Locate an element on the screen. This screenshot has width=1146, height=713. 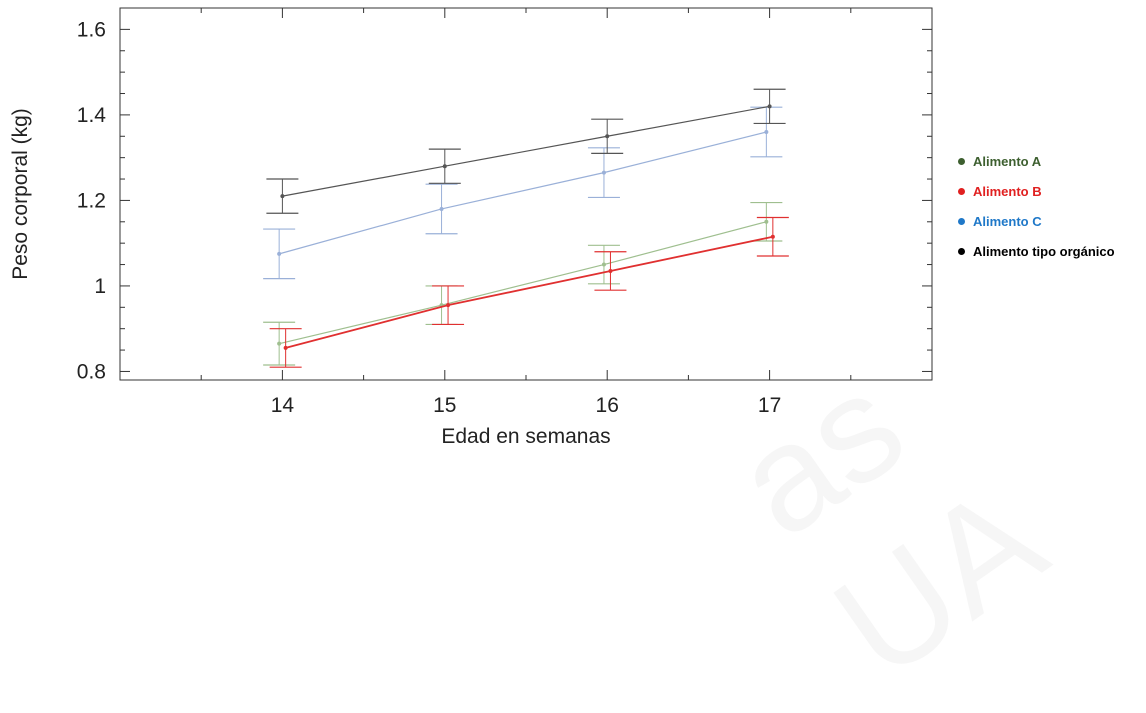
series-alimento-a is located at coordinates (523, 283).